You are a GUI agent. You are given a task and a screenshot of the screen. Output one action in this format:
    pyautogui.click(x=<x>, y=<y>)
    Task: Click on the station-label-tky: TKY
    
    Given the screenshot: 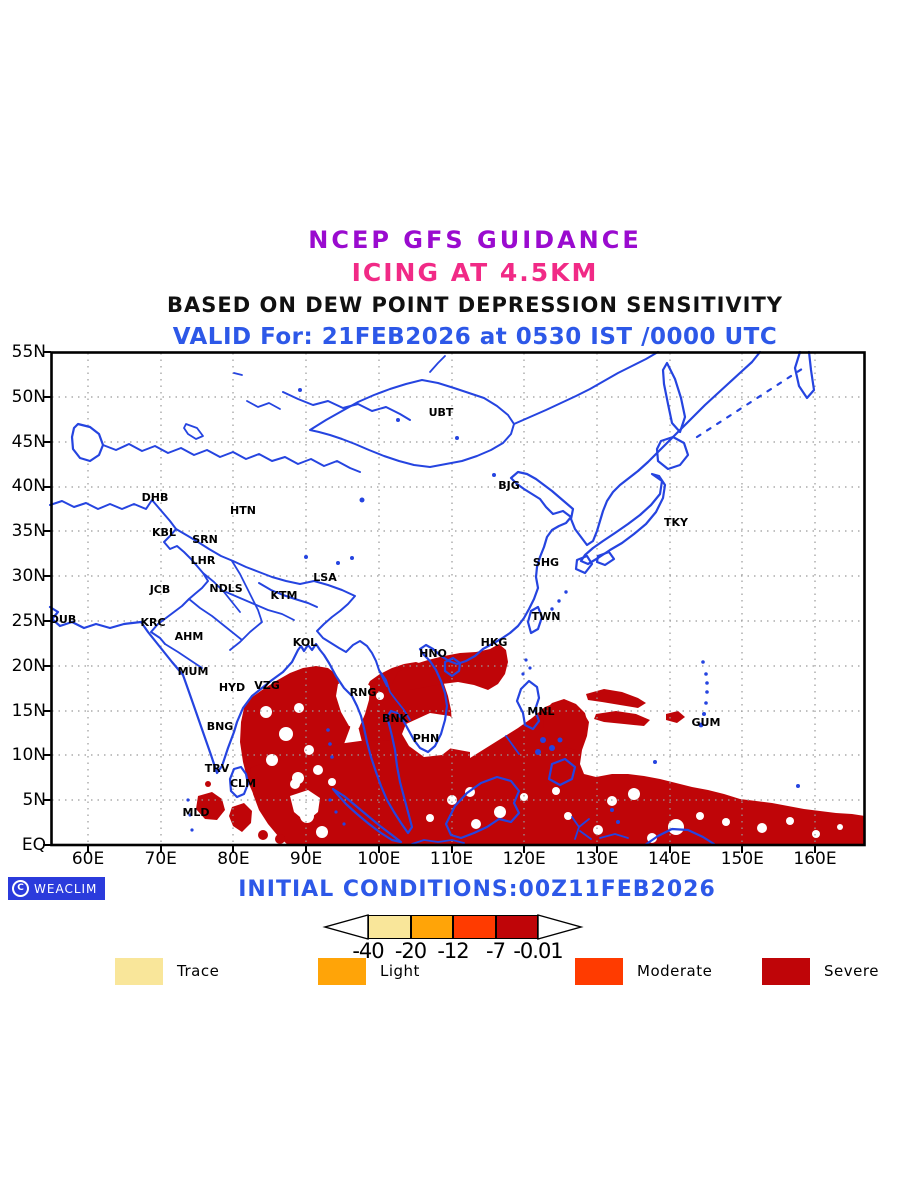 What is the action you would take?
    pyautogui.click(x=676, y=522)
    